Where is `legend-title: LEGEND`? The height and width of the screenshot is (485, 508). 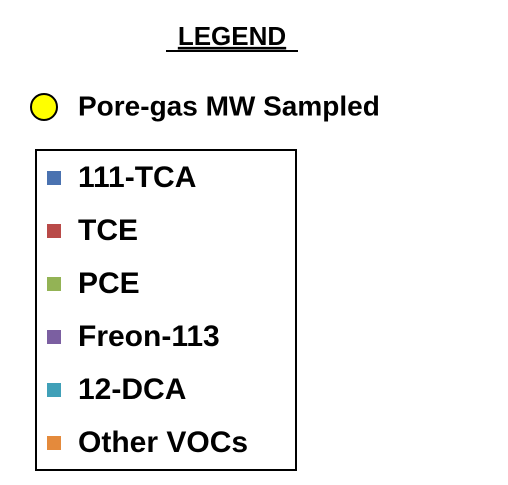 legend-title: LEGEND is located at coordinates (232, 36).